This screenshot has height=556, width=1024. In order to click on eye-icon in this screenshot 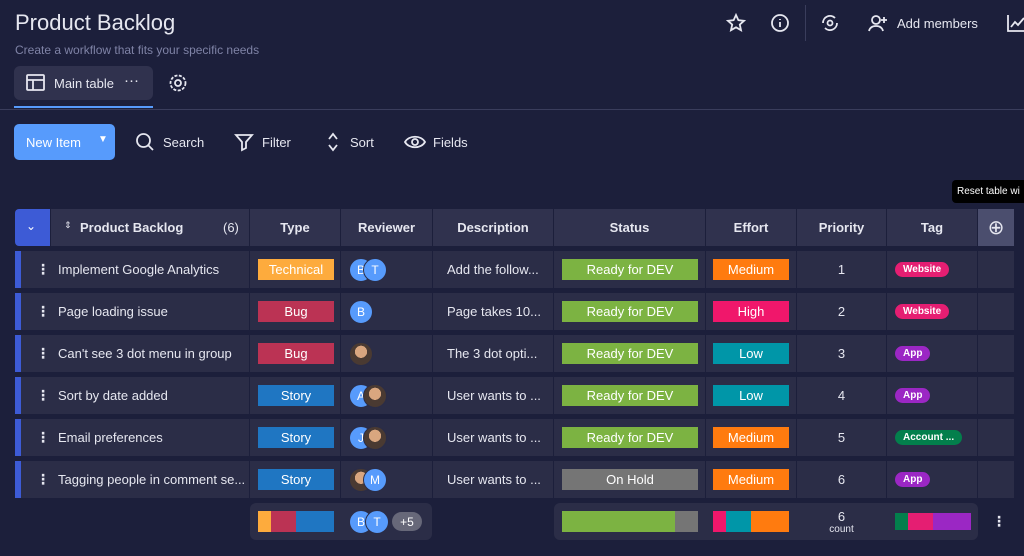, I will do `click(415, 142)`.